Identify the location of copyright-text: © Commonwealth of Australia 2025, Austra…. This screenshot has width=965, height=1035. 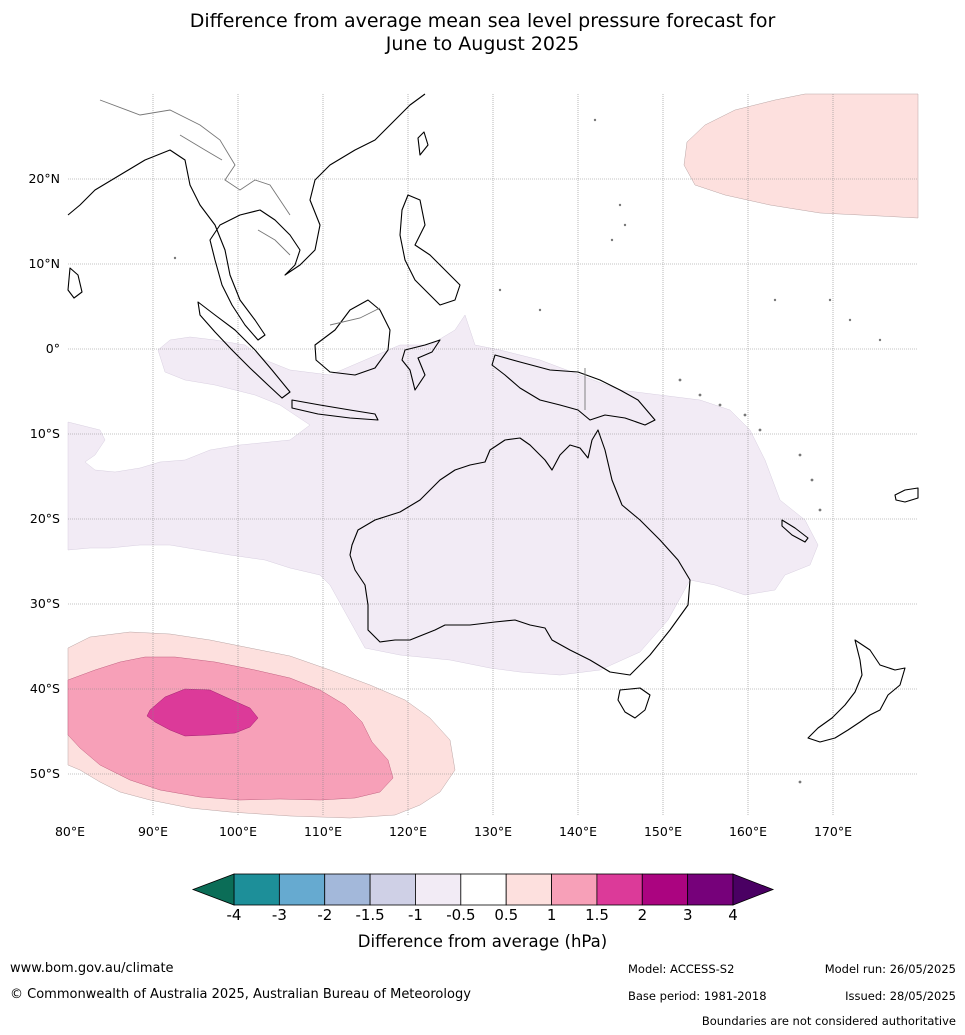
(240, 994).